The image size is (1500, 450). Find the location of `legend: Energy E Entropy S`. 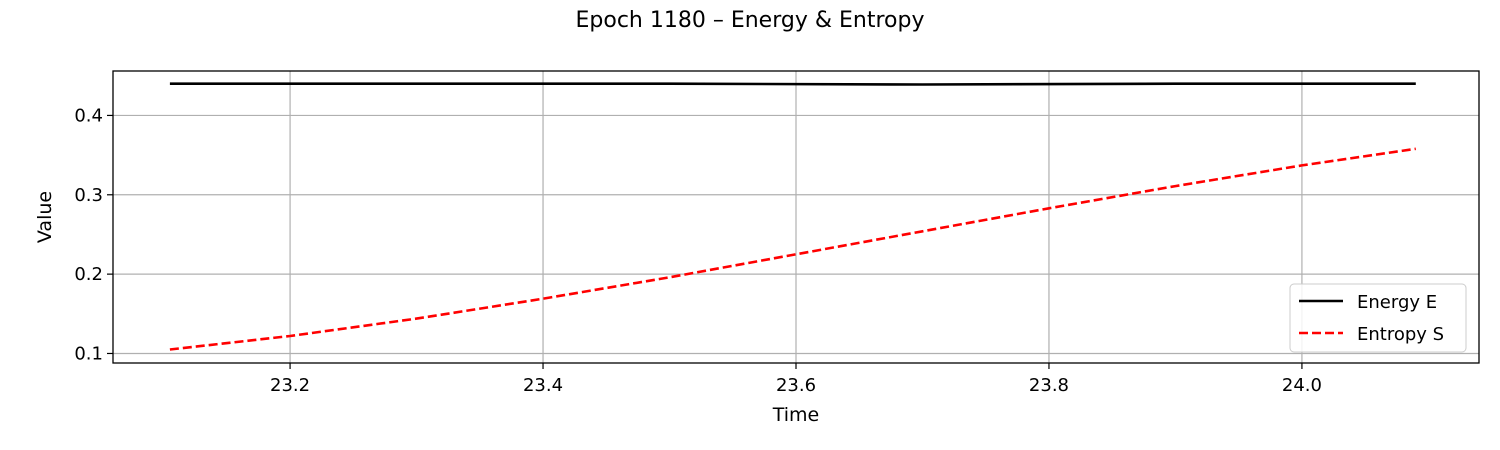

legend: Energy E Entropy S is located at coordinates (1378, 318).